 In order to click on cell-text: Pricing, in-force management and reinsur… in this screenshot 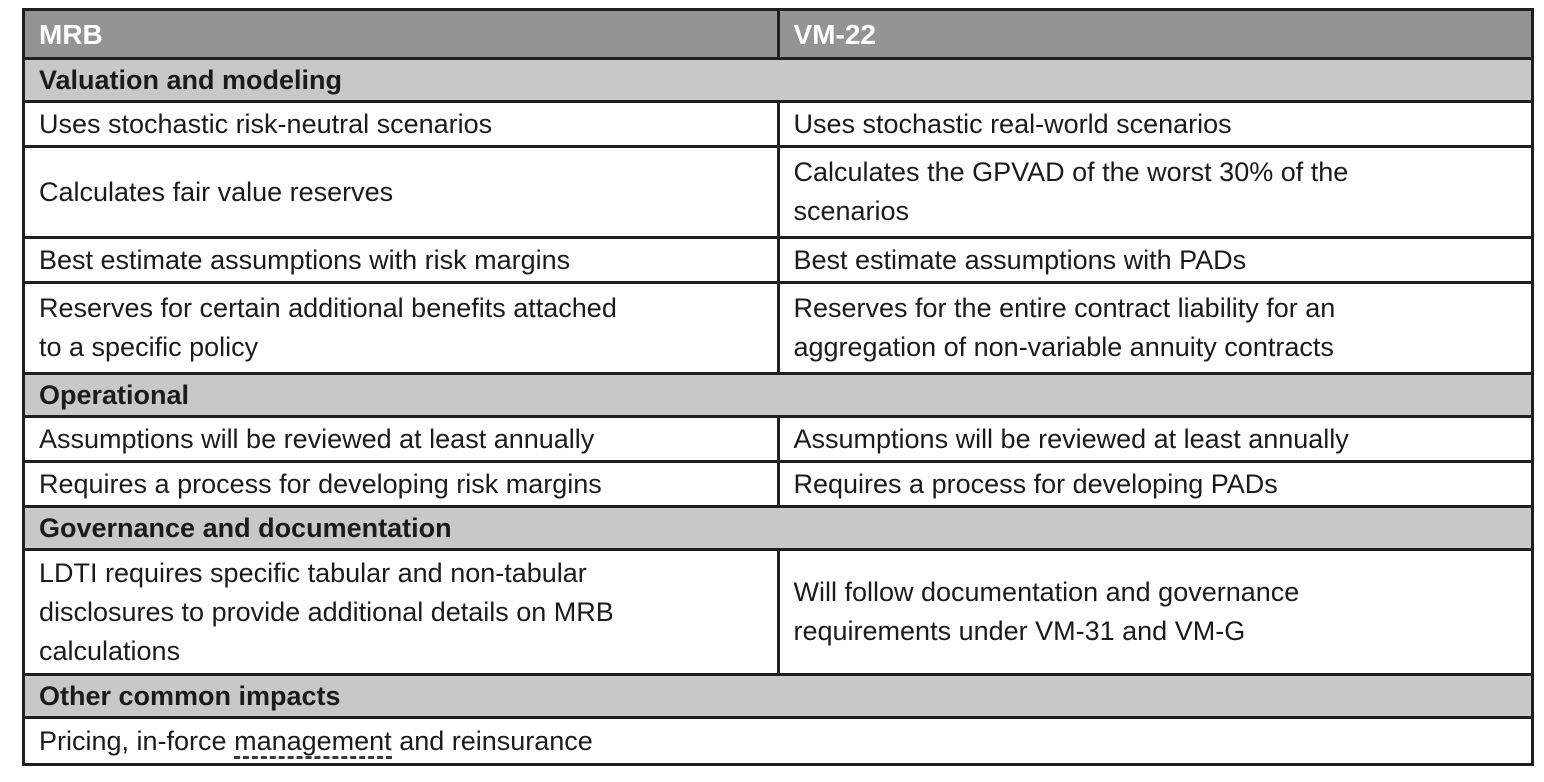, I will do `click(316, 741)`.